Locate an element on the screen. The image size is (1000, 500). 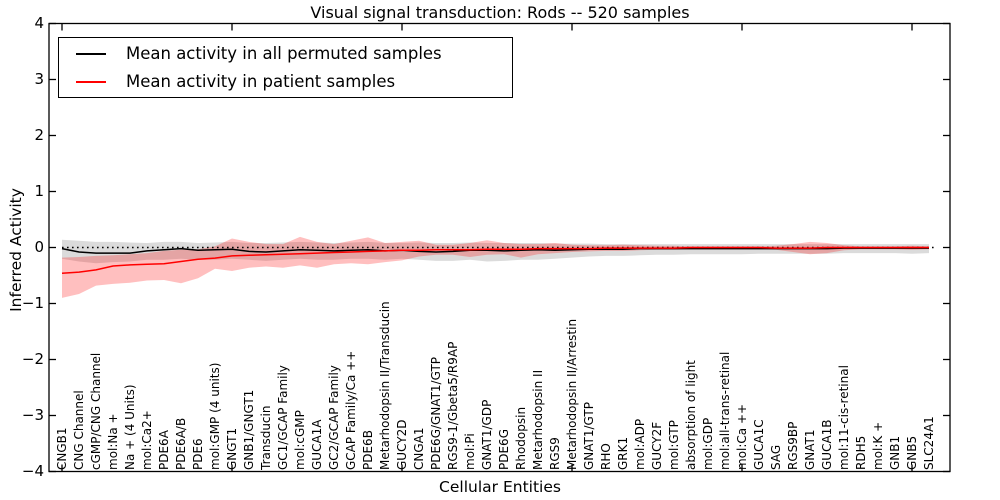
legend-label-permuted: Mean activity in all permuted samples is located at coordinates (284, 53).